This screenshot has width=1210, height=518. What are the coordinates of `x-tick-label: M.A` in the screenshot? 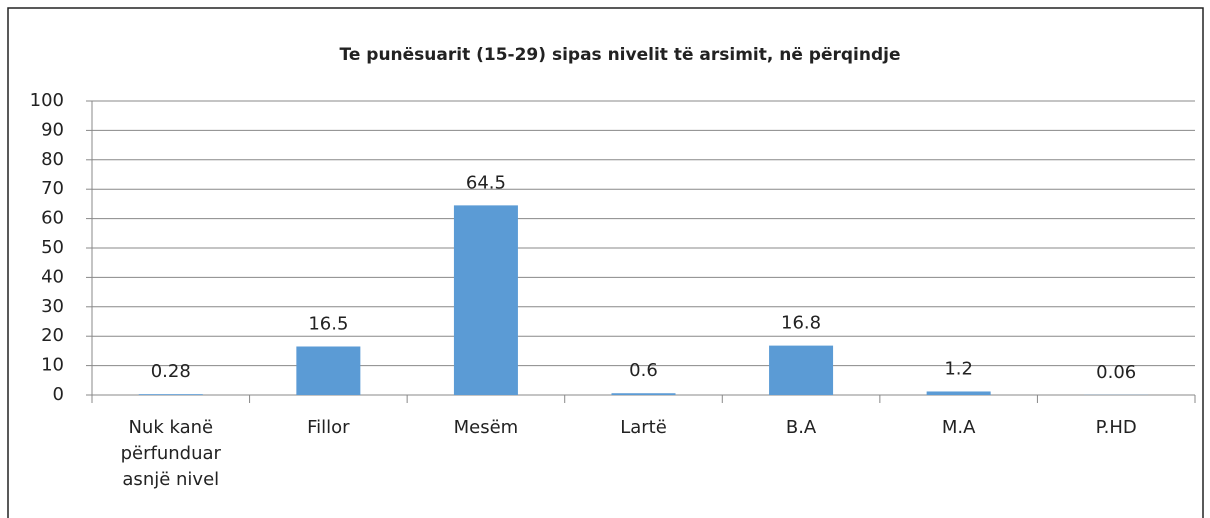 It's located at (958, 427).